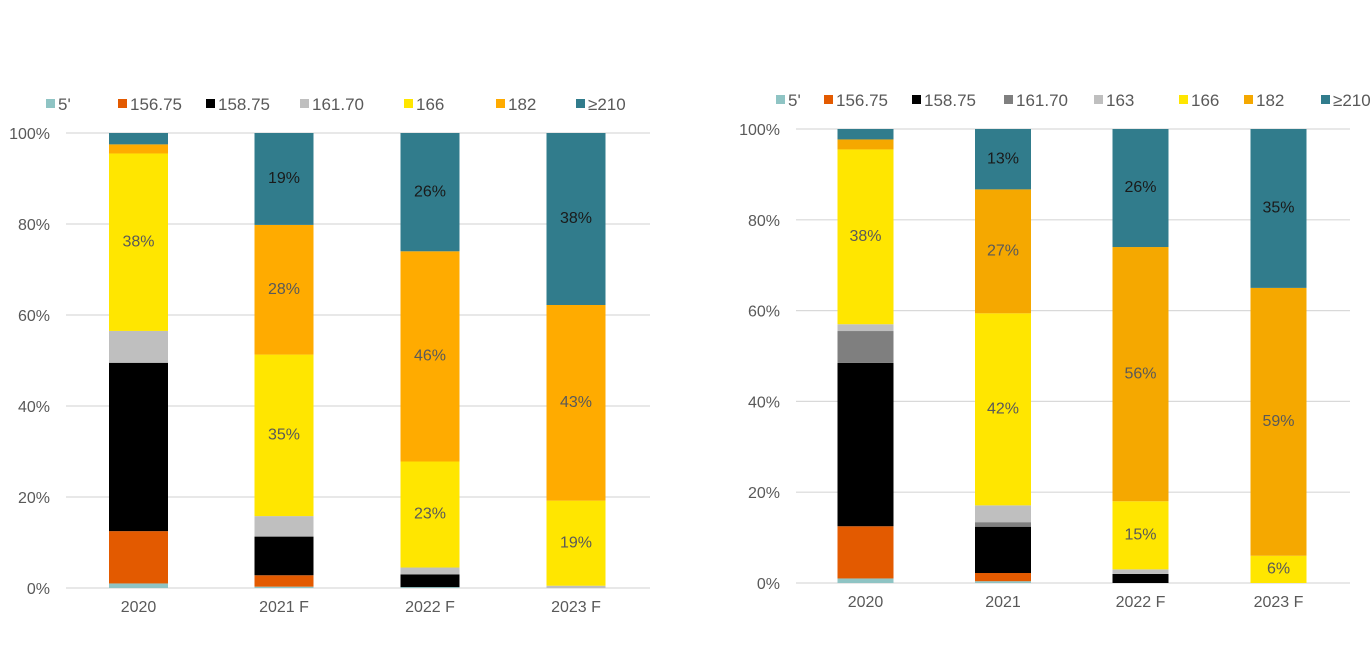 Image resolution: width=1370 pixels, height=654 pixels. I want to click on data-label: 27%, so click(1003, 251).